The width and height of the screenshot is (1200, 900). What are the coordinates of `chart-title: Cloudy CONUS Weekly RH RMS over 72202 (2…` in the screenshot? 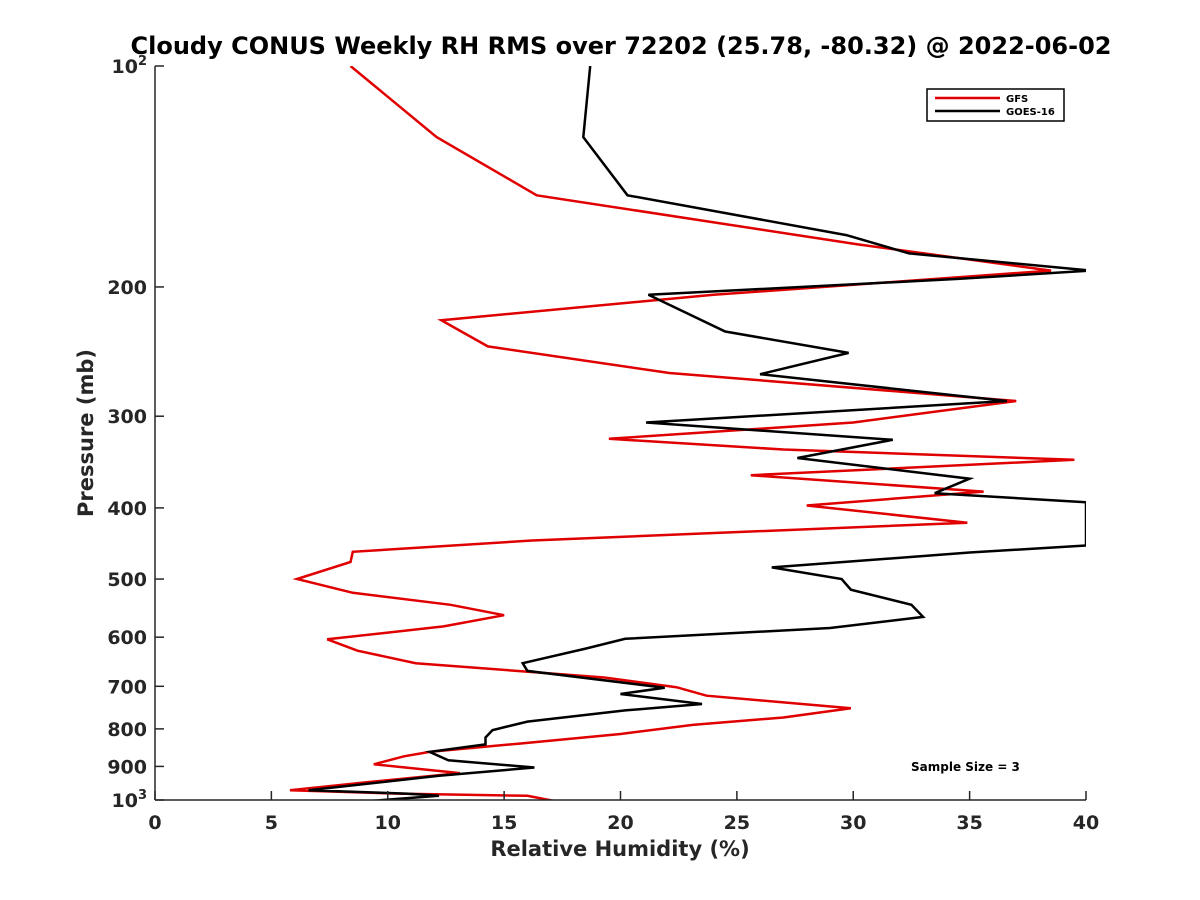 It's located at (621, 46).